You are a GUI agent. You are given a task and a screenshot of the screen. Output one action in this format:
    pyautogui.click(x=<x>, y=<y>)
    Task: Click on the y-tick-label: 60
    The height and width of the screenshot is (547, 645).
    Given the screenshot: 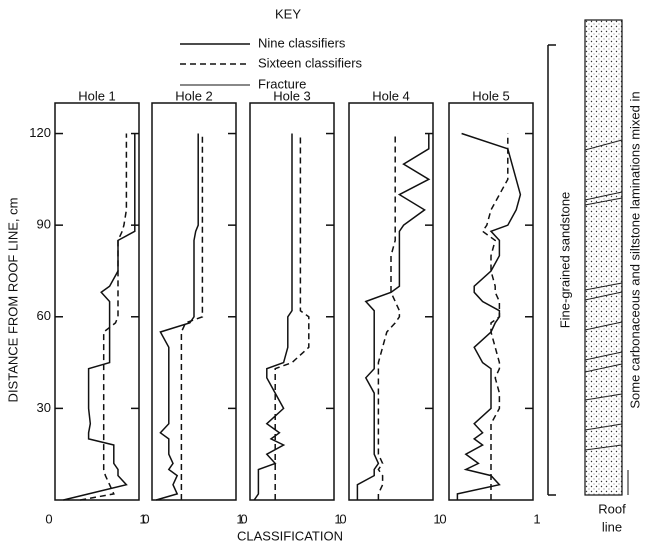 What is the action you would take?
    pyautogui.click(x=44, y=315)
    